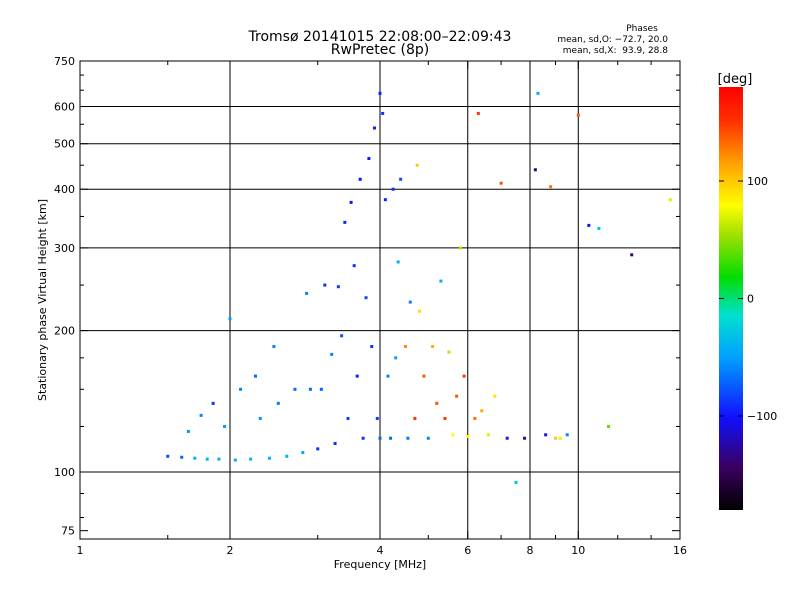 The image size is (800, 600). What do you see at coordinates (64, 144) in the screenshot?
I see `y-tick-label: 500` at bounding box center [64, 144].